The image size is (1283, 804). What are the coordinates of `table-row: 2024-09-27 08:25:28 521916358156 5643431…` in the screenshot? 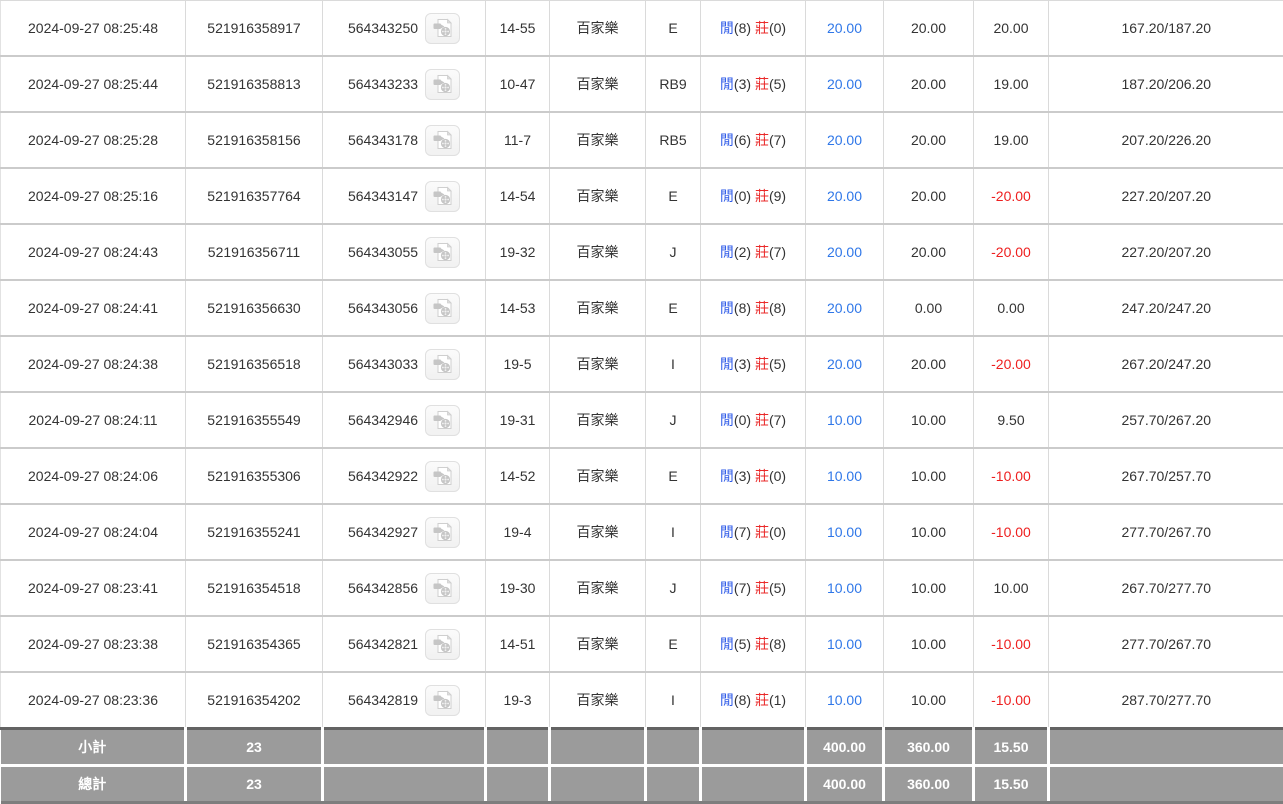 It's located at (642, 140).